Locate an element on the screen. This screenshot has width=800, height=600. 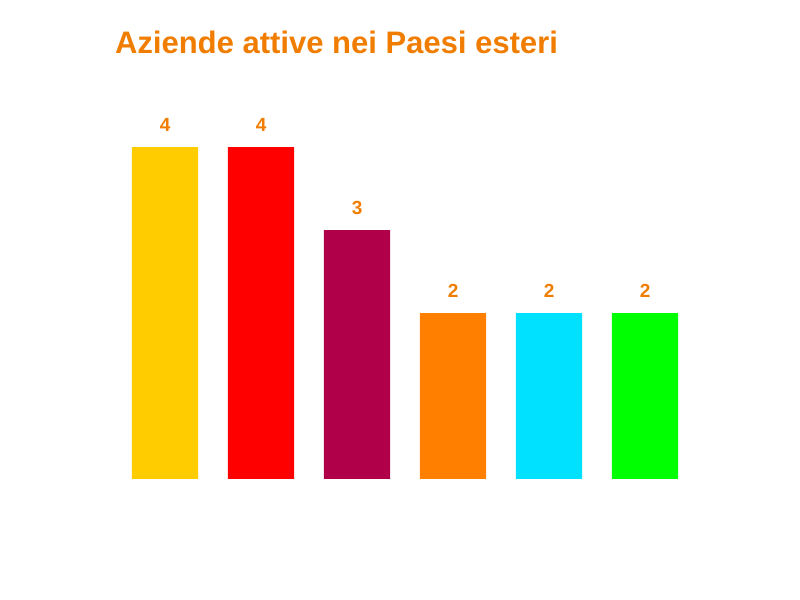
data-label: 3 is located at coordinates (357, 208).